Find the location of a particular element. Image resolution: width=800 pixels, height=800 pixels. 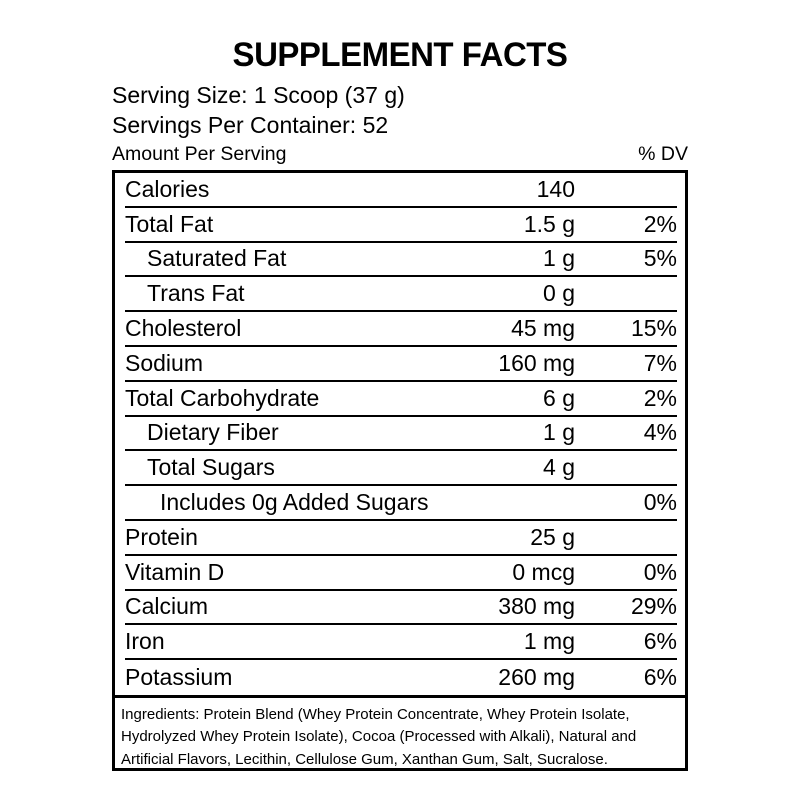

nutrient-amount: 25 g is located at coordinates (552, 536).